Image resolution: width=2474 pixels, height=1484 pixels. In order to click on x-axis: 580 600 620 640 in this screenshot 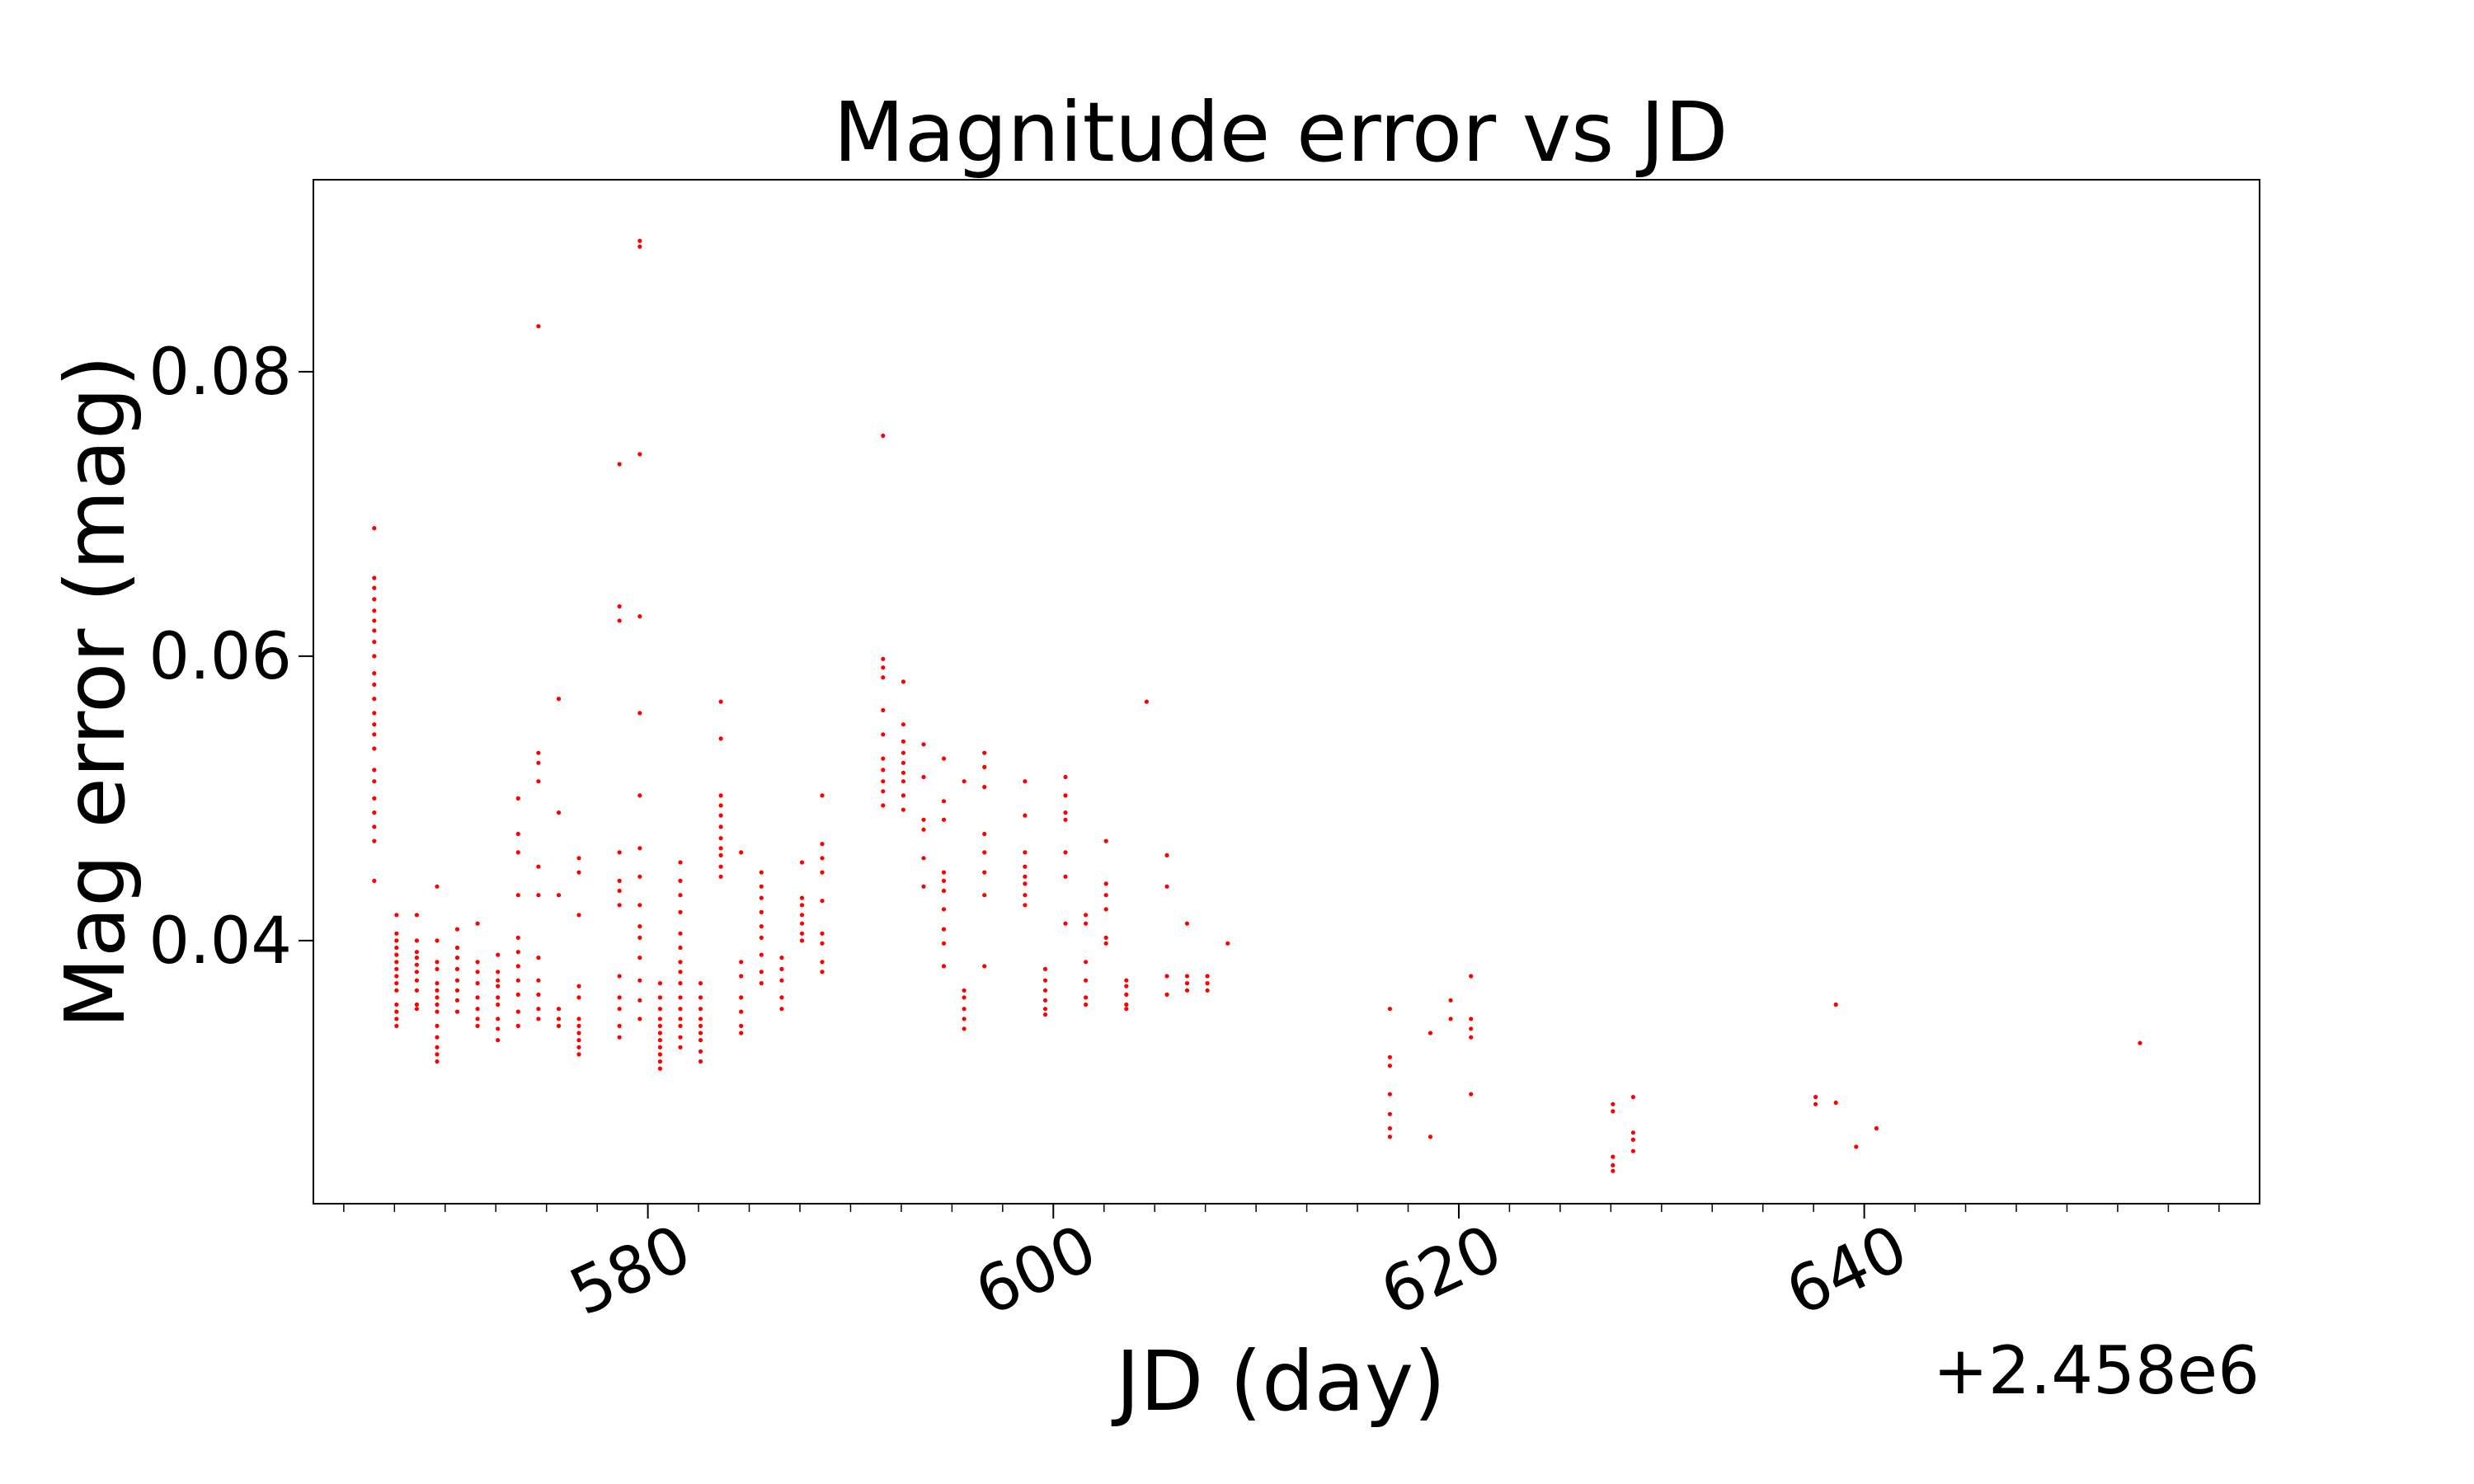, I will do `click(1281, 1267)`.